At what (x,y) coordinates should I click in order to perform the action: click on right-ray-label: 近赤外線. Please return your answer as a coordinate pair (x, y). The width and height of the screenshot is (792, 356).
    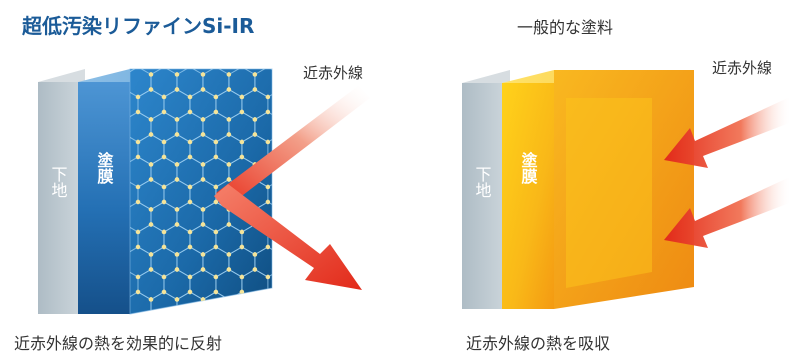
    Looking at the image, I should click on (742, 68).